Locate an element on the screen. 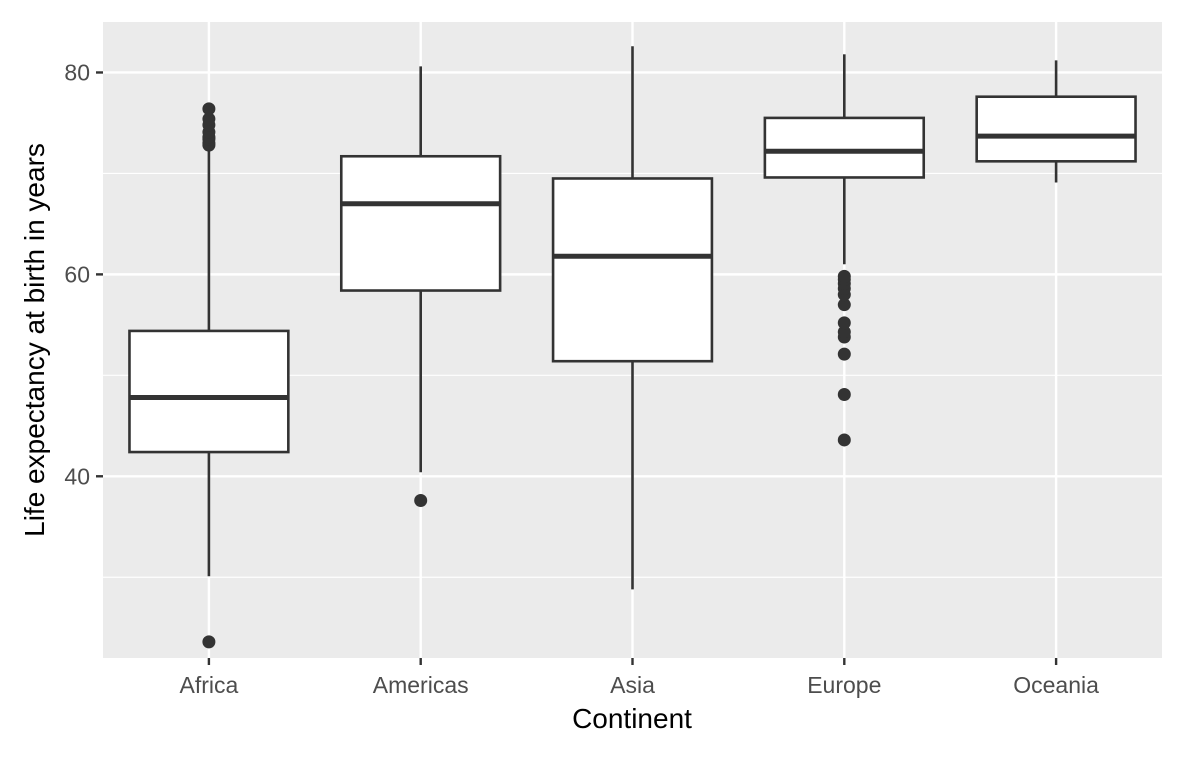 This screenshot has height=765, width=1184. x-tick-label: Africa is located at coordinates (209, 685).